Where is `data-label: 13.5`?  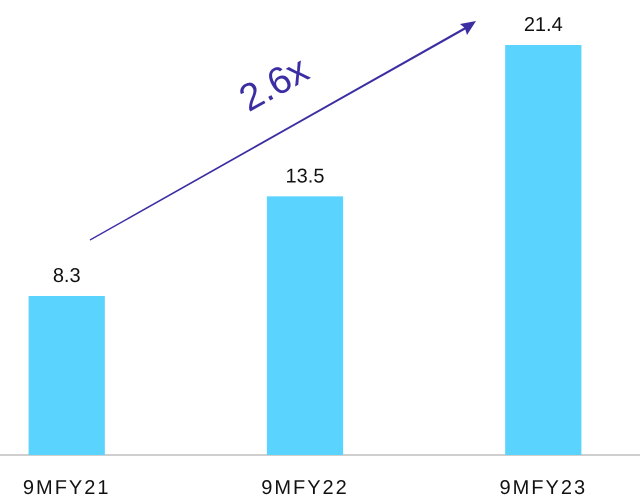
data-label: 13.5 is located at coordinates (305, 176).